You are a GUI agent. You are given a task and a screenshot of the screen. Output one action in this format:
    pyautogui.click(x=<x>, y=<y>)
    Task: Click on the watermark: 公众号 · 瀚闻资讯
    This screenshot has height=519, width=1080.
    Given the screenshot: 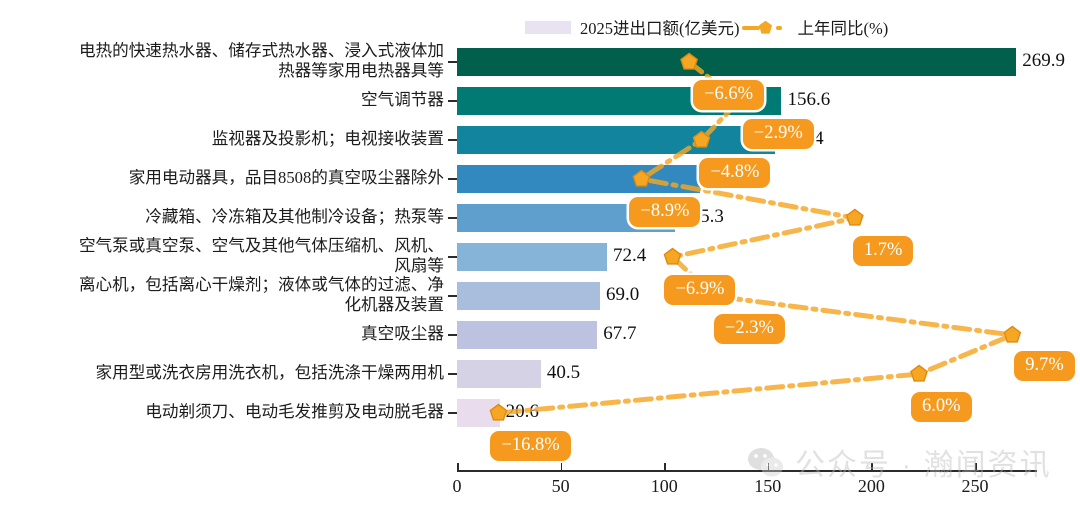 What is the action you would take?
    pyautogui.click(x=898, y=462)
    